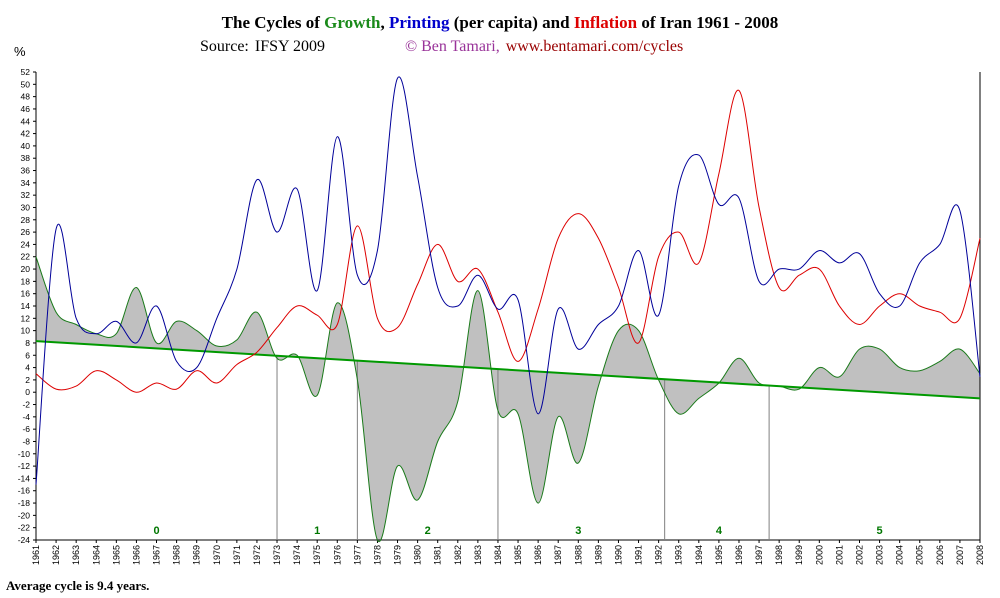 The image size is (1000, 598). I want to click on y-tick-label: 30, so click(26, 207).